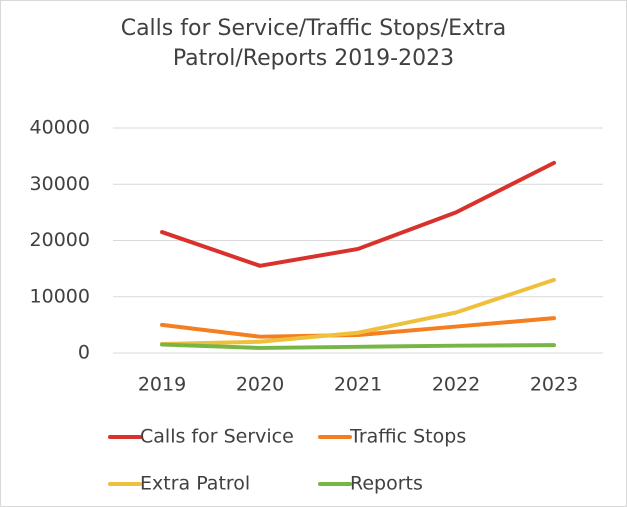  Describe the element at coordinates (554, 385) in the screenshot. I see `x-tick-label: 2023` at that location.